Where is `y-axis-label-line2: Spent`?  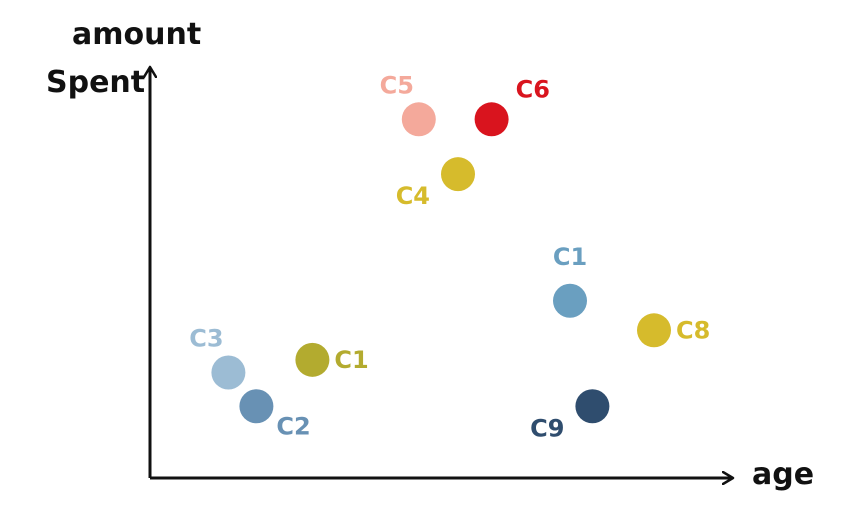 y-axis-label-line2: Spent is located at coordinates (95, 82).